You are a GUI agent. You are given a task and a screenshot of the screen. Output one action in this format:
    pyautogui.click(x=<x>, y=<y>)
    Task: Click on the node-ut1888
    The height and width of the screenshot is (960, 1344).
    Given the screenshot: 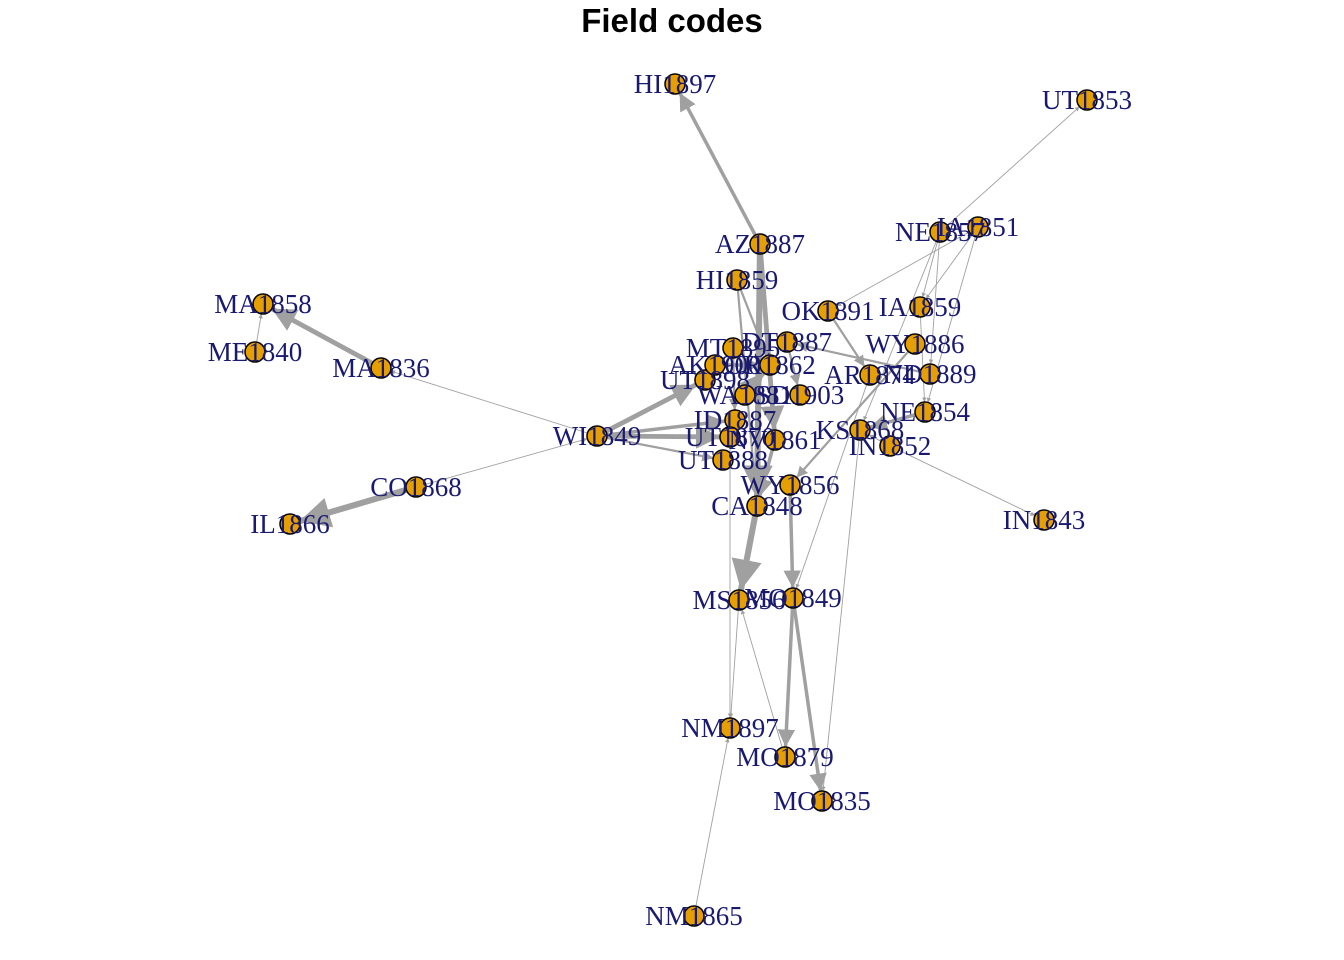 What is the action you would take?
    pyautogui.click(x=723, y=460)
    